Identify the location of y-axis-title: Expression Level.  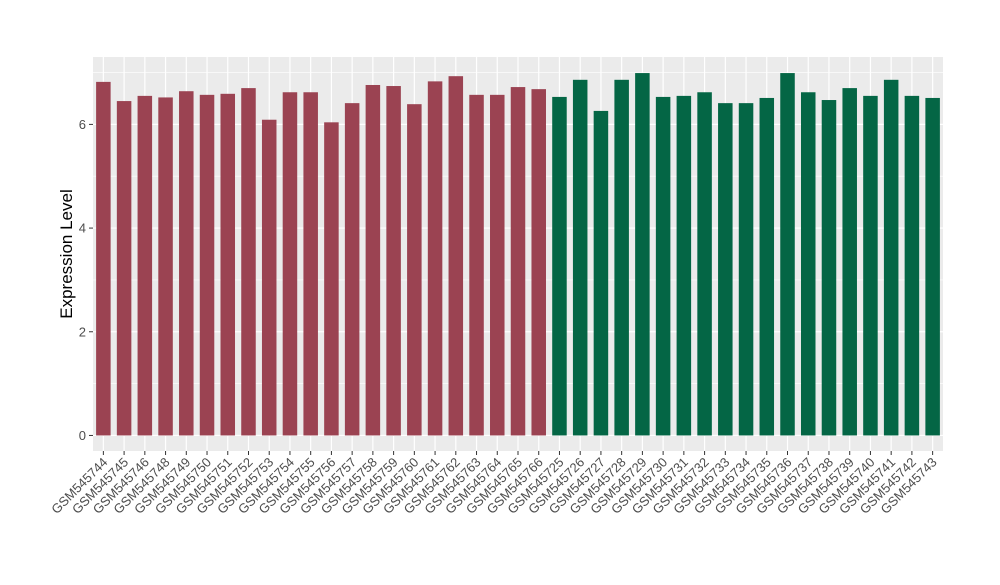
(66, 253).